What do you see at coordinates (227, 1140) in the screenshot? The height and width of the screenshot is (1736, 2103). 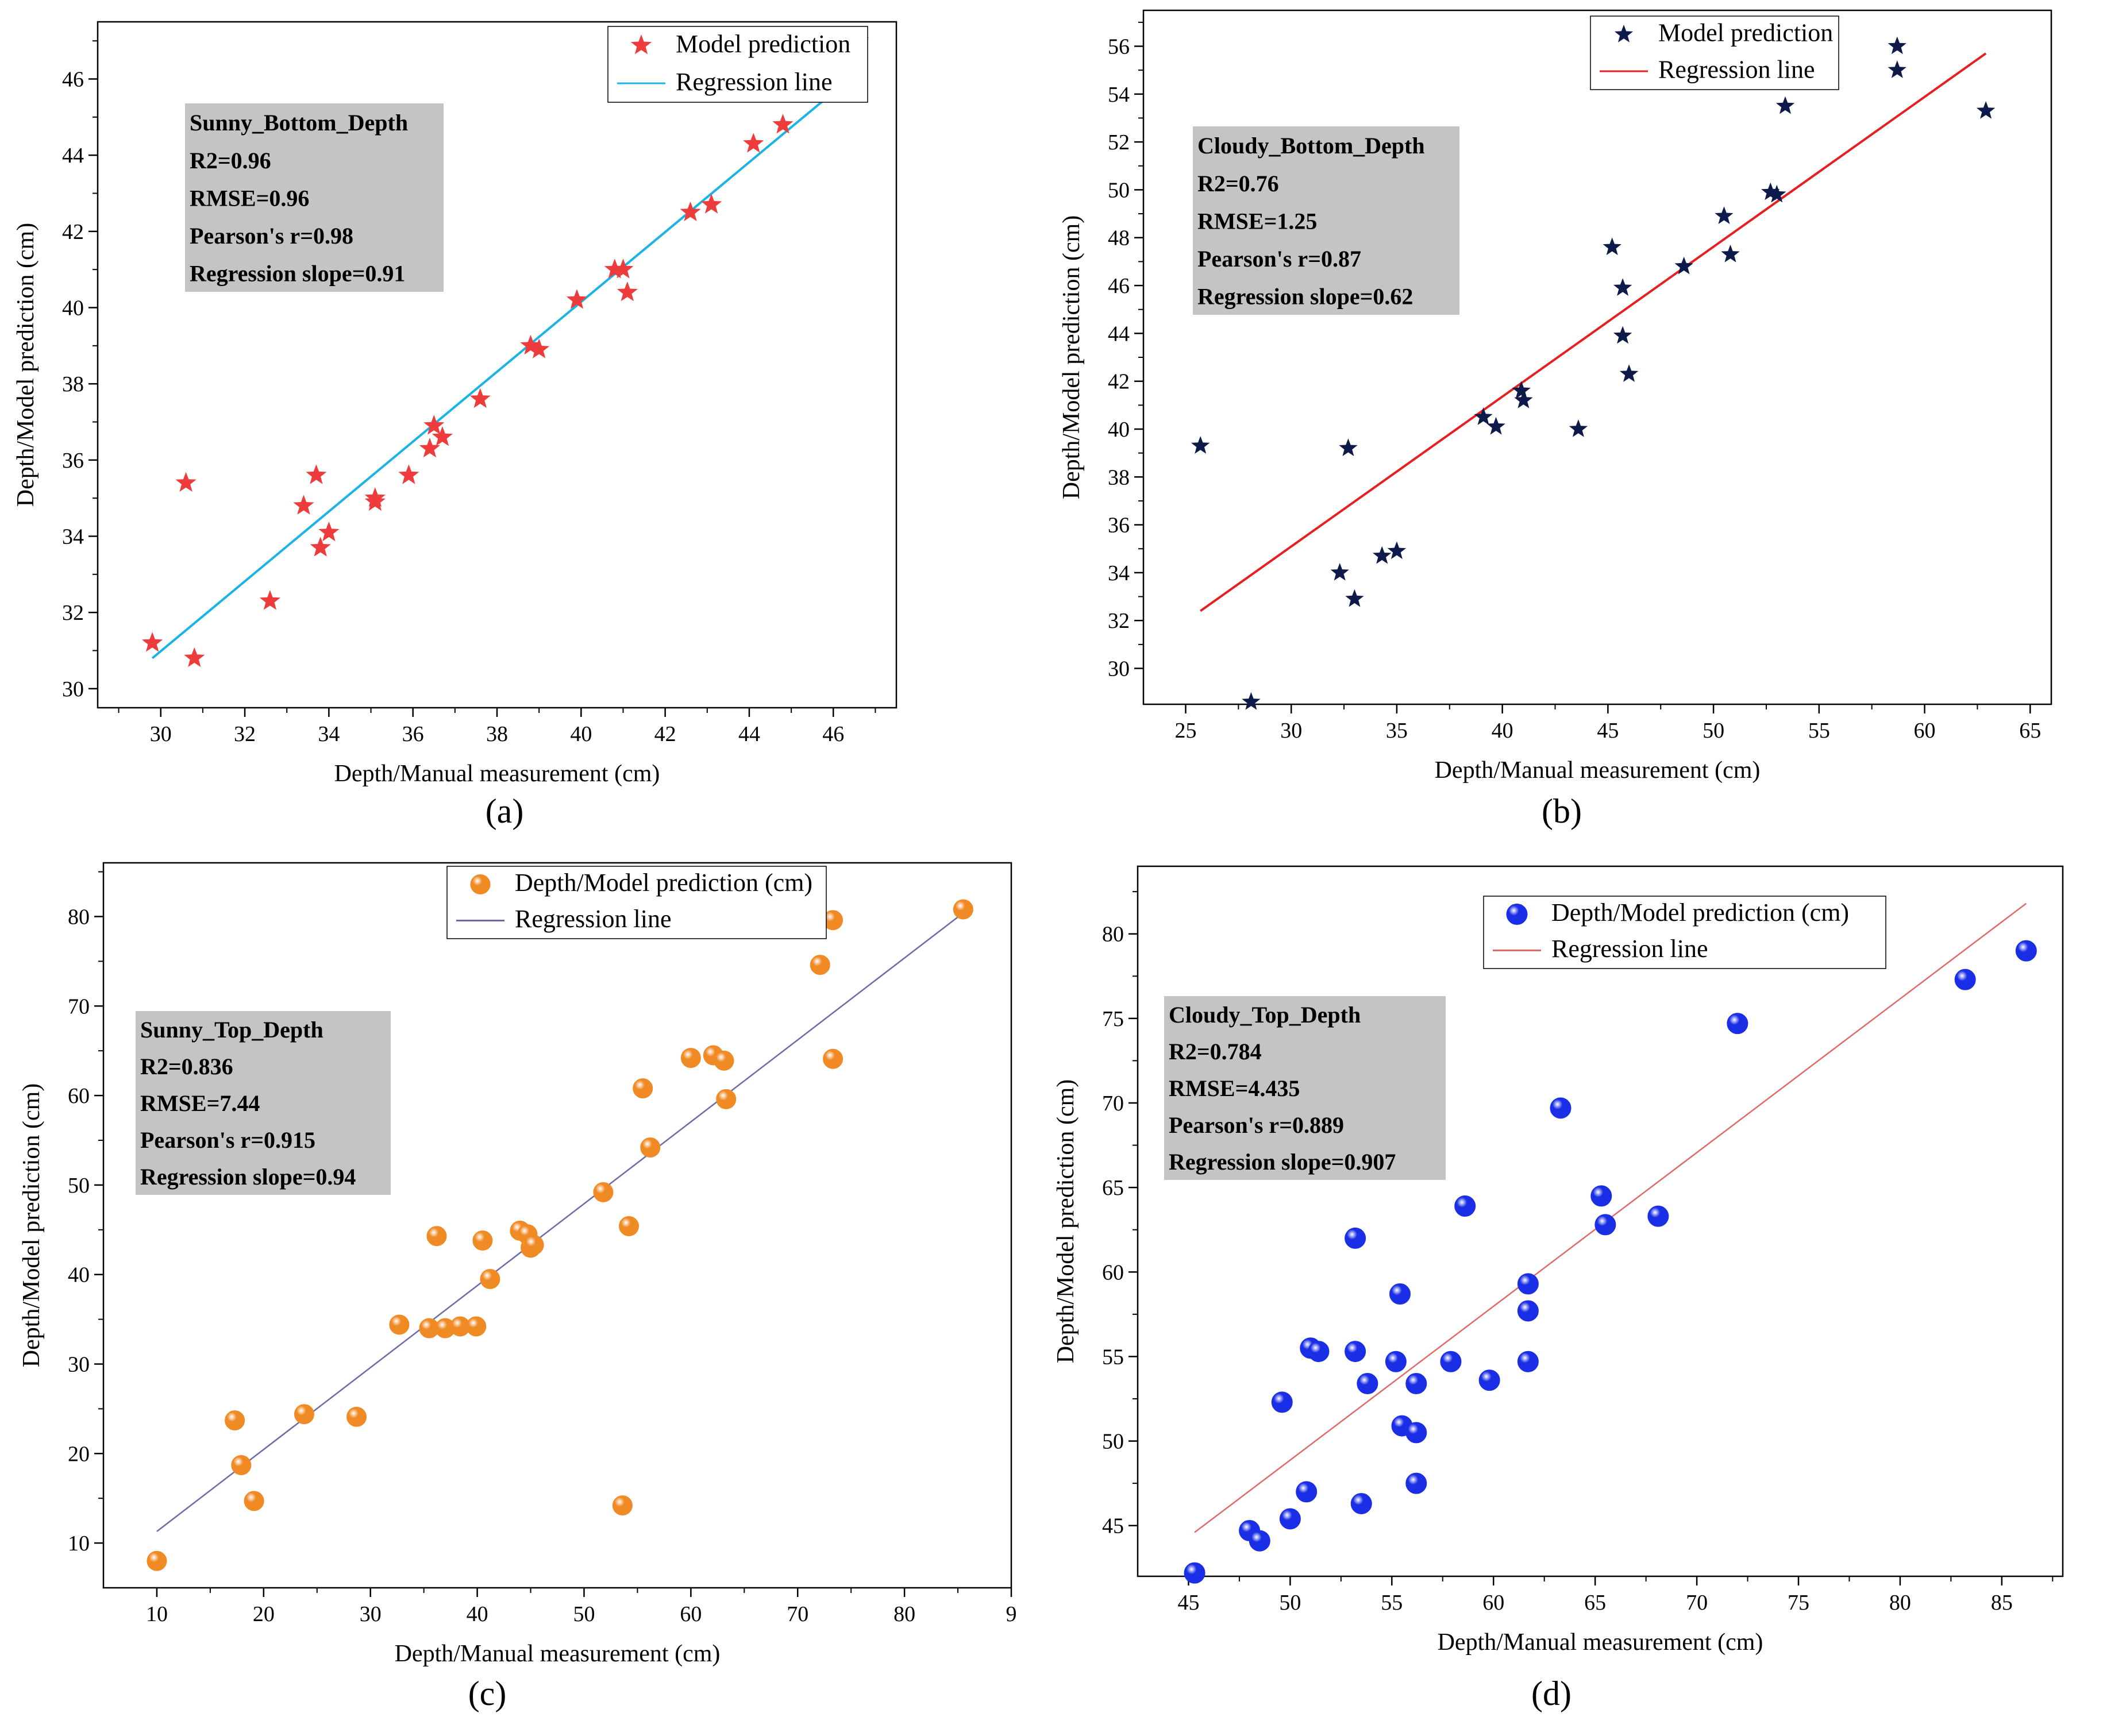 I see `stats-line: Pearson's r=0.915` at bounding box center [227, 1140].